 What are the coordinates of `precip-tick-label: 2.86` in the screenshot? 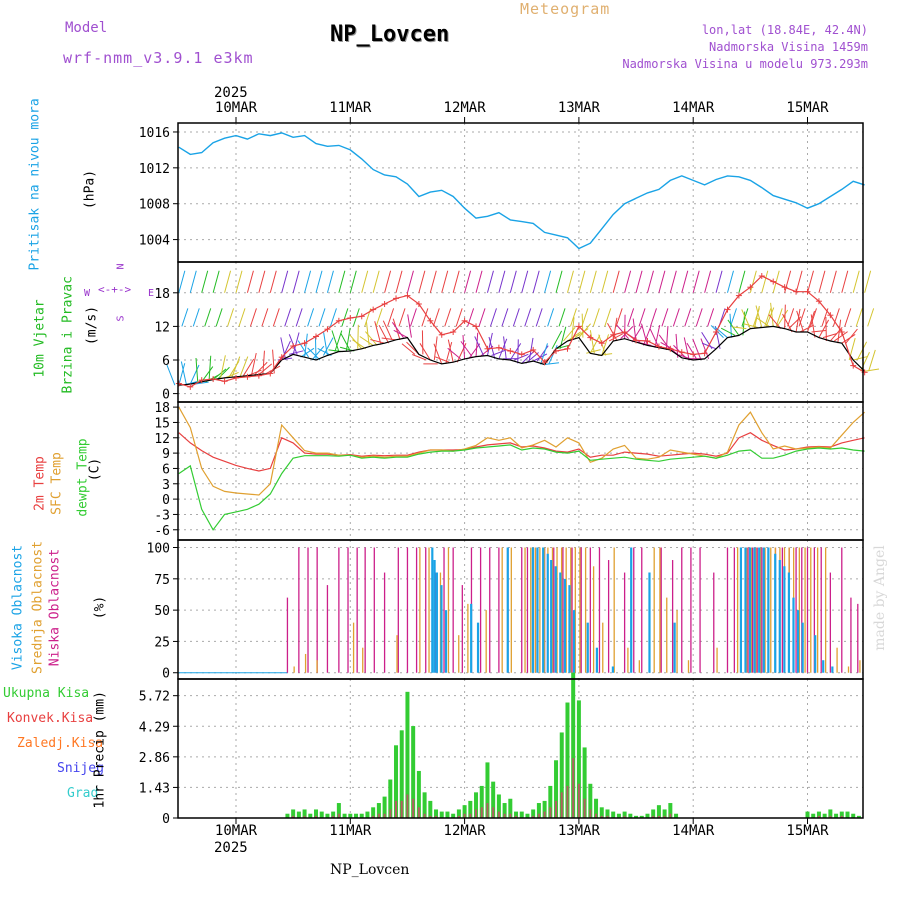 It's located at (154, 758).